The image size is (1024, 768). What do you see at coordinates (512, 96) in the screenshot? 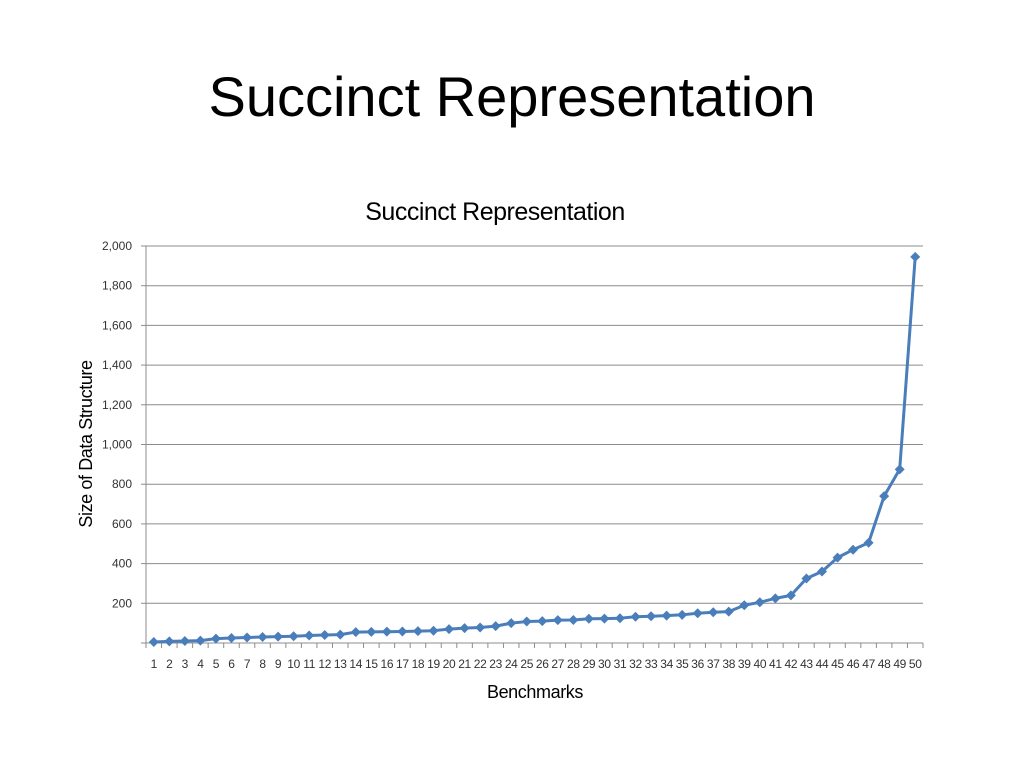
I see `slide-title: Succinct Representation` at bounding box center [512, 96].